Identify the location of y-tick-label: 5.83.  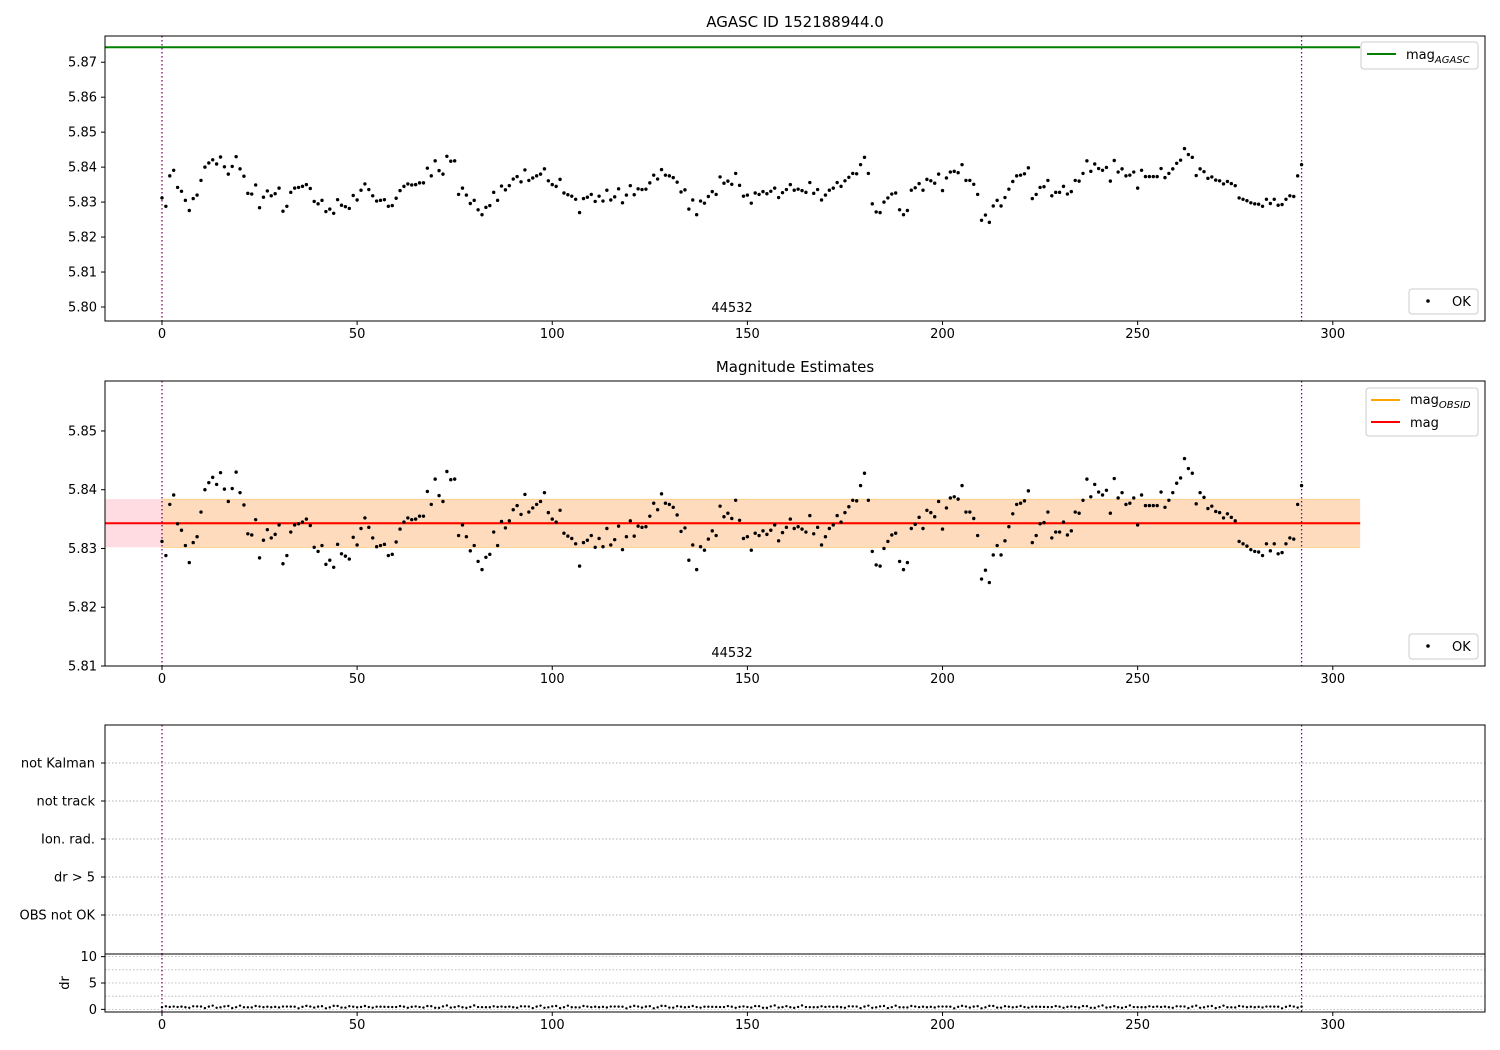
(82, 549).